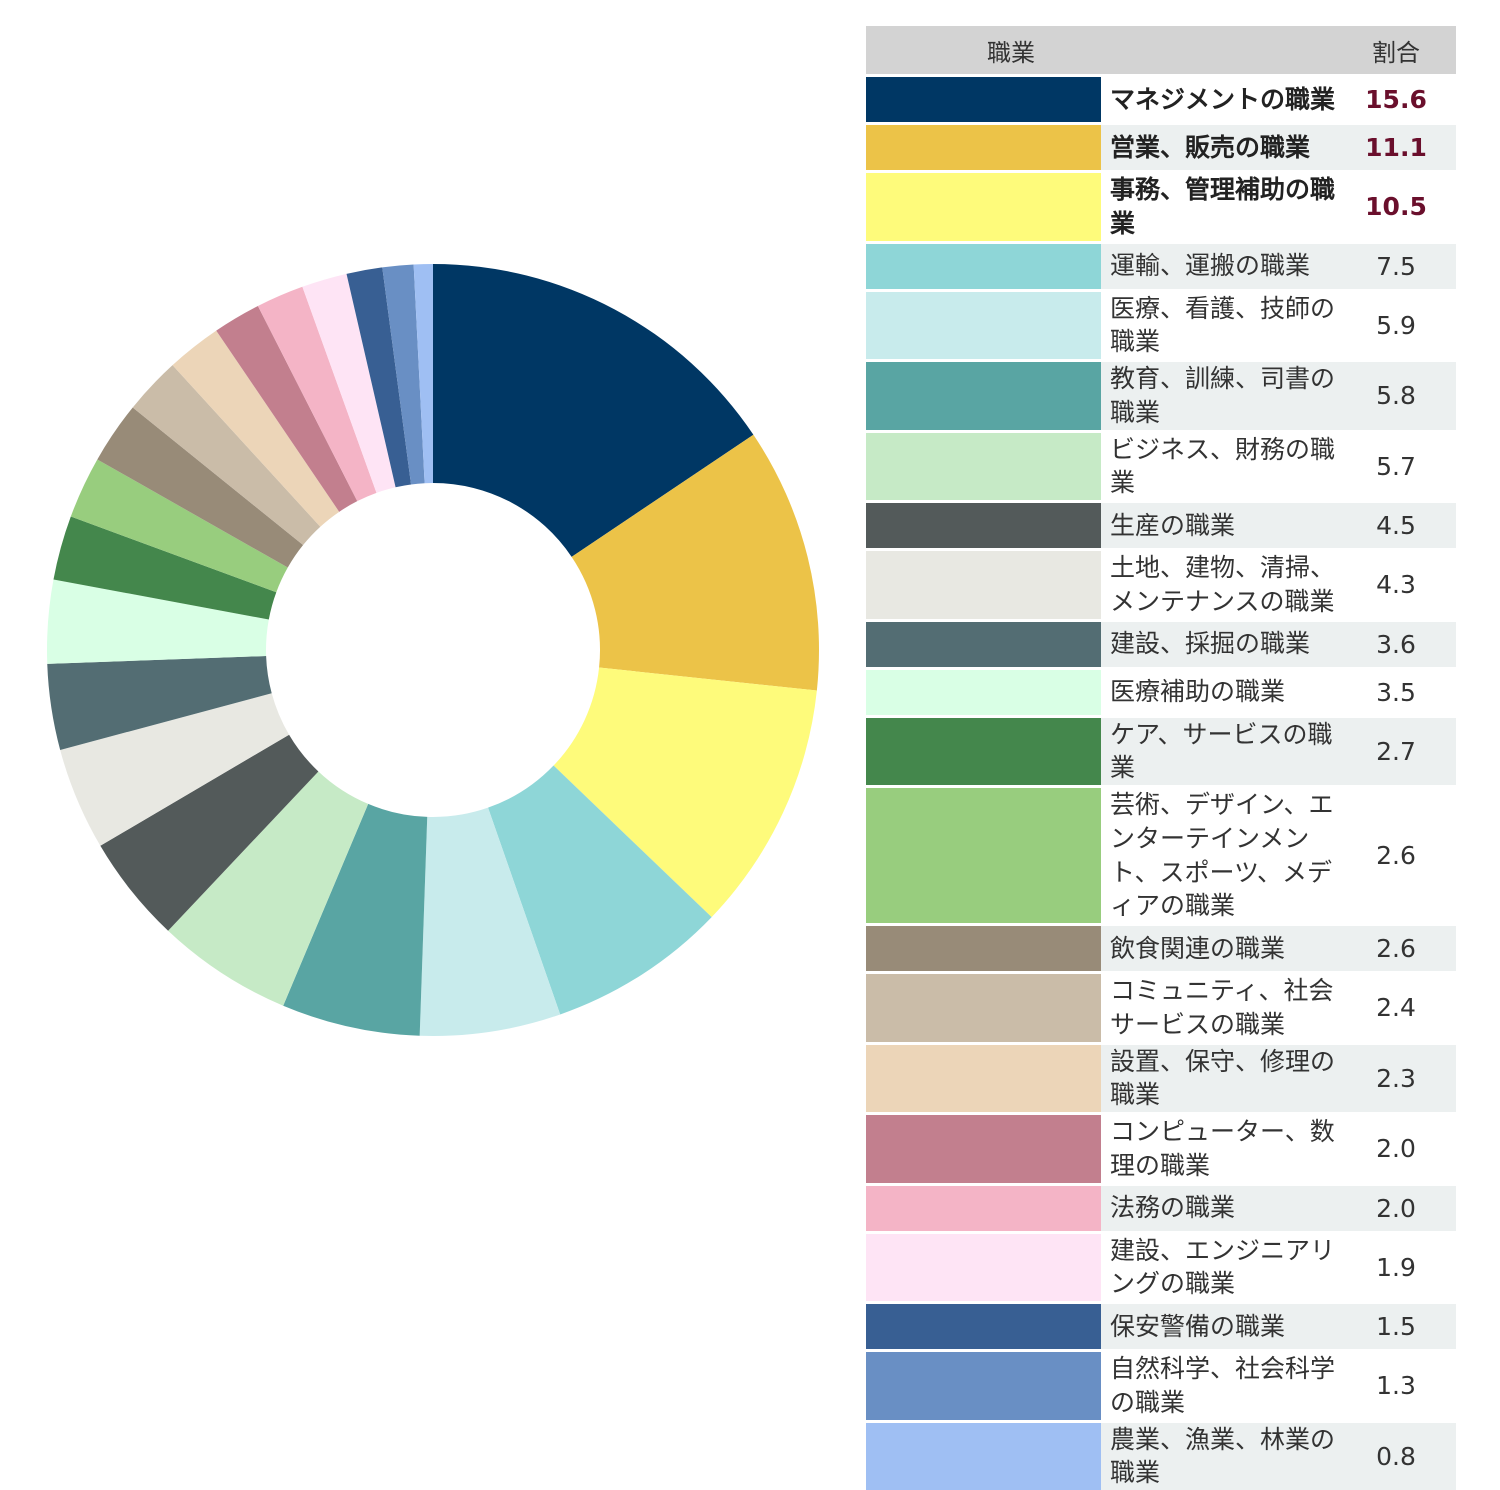 The width and height of the screenshot is (1500, 1490). I want to click on legend-value: 2.3, so click(1396, 1077).